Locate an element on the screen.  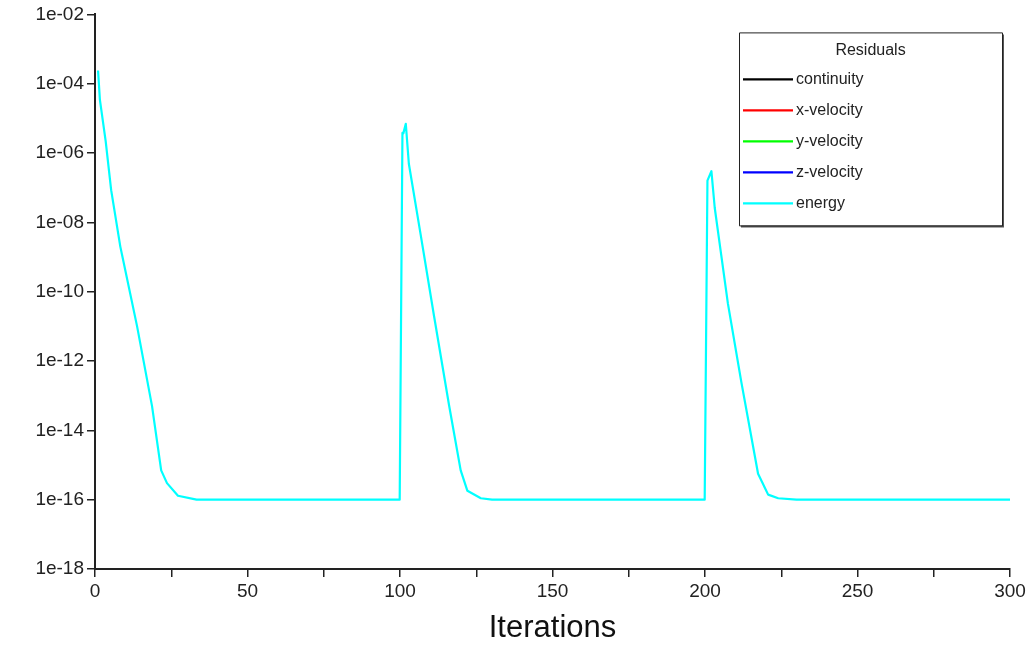
y-tick-label: 1e-02 is located at coordinates (59, 13).